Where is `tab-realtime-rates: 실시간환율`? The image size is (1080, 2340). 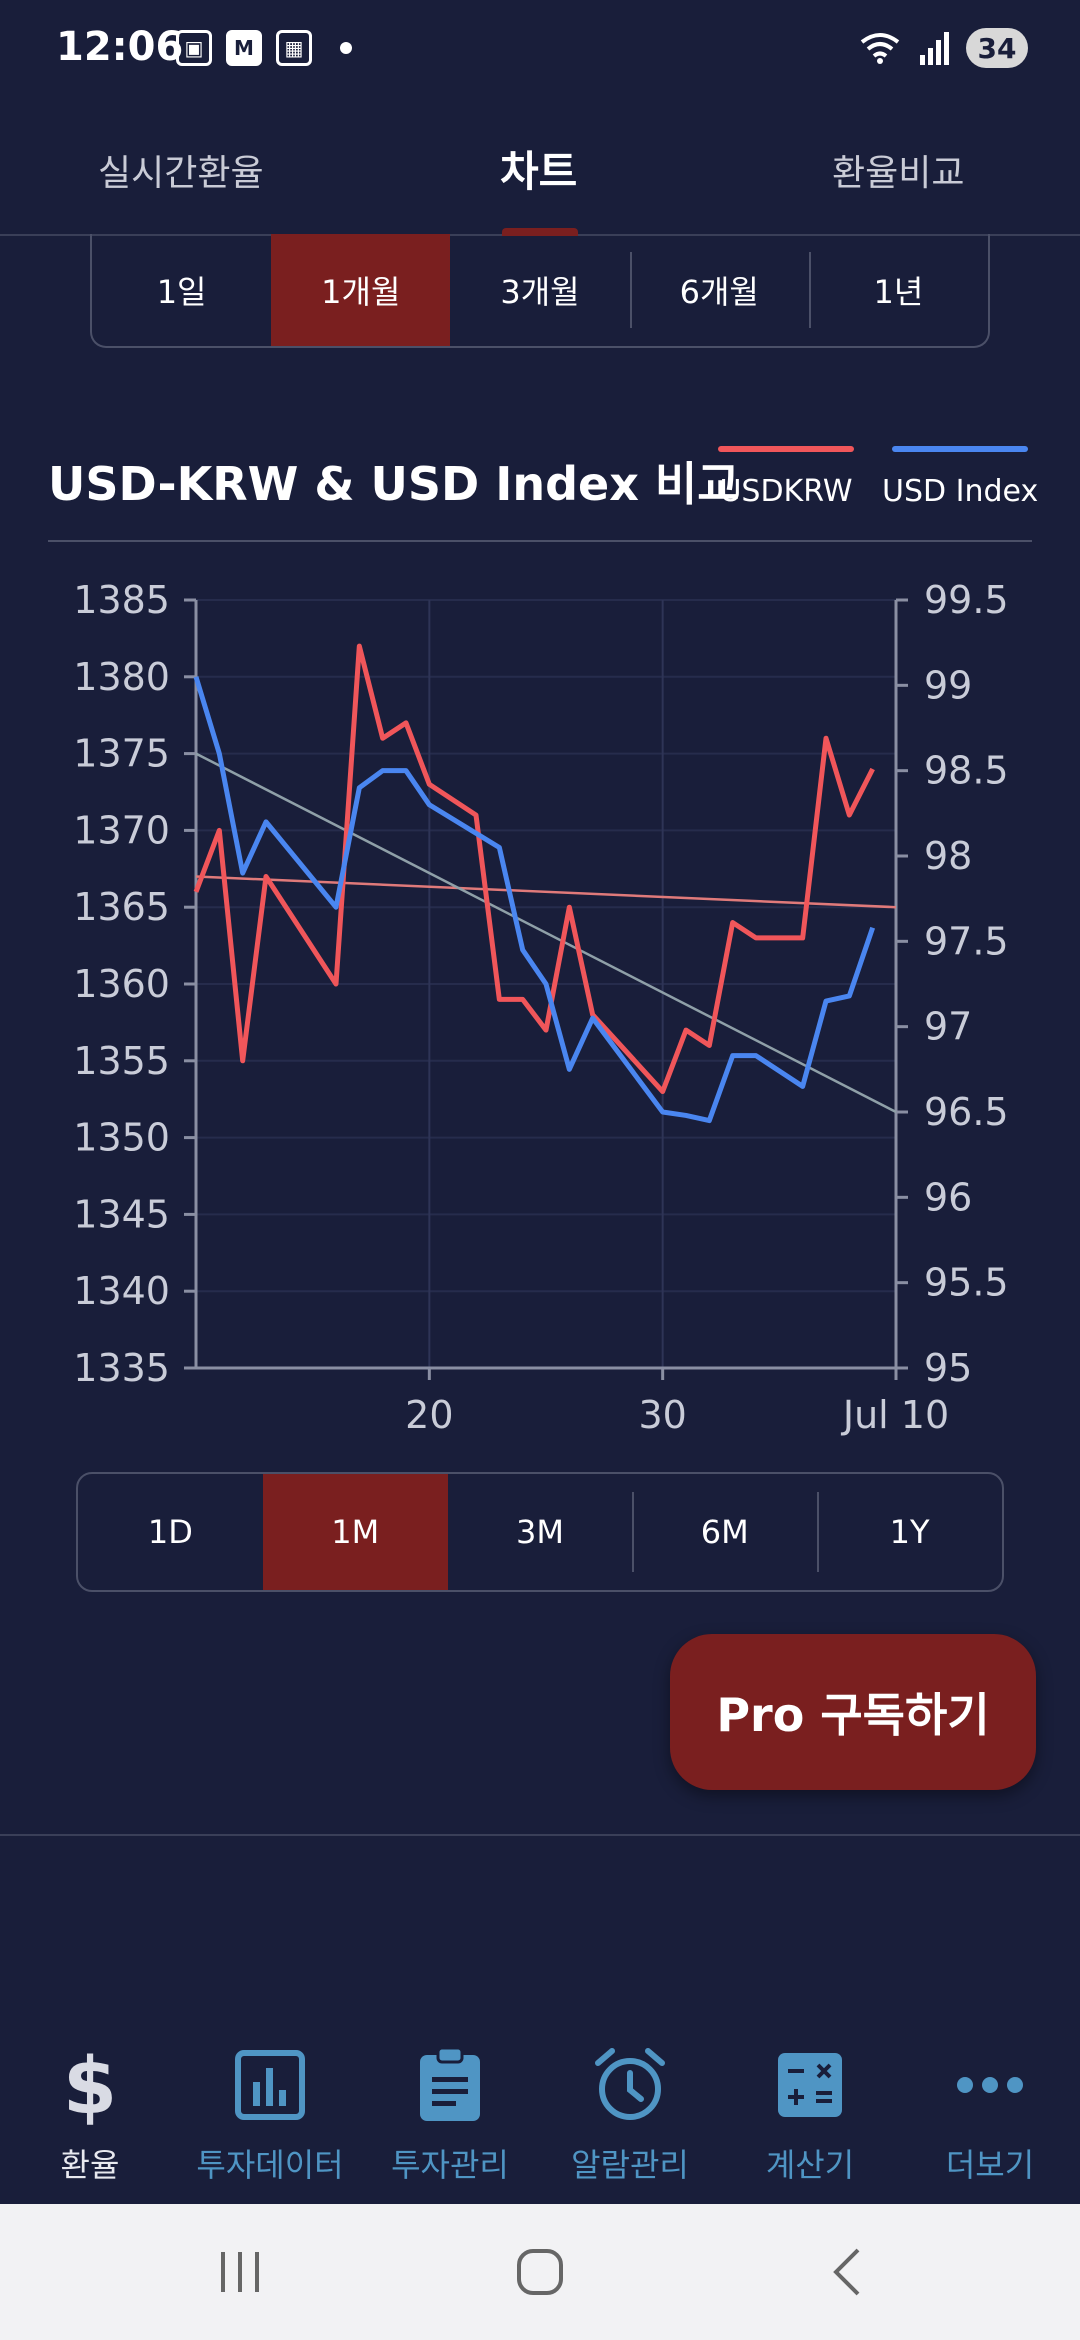 tab-realtime-rates: 실시간환율 is located at coordinates (181, 173).